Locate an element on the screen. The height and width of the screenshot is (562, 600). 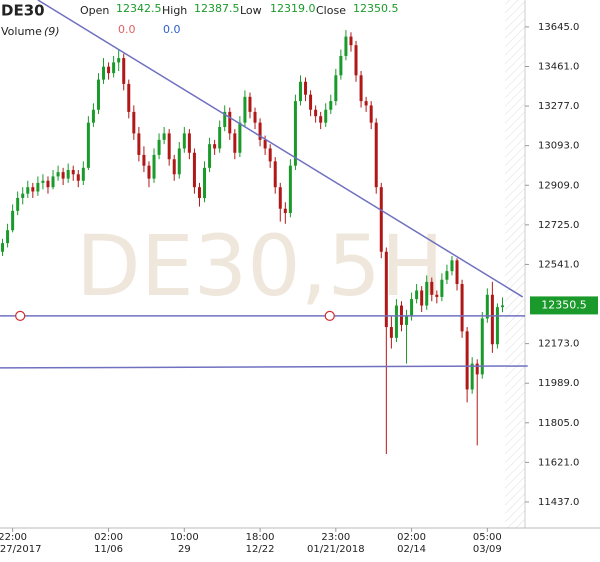
price-label-box is located at coordinates (564, 305).